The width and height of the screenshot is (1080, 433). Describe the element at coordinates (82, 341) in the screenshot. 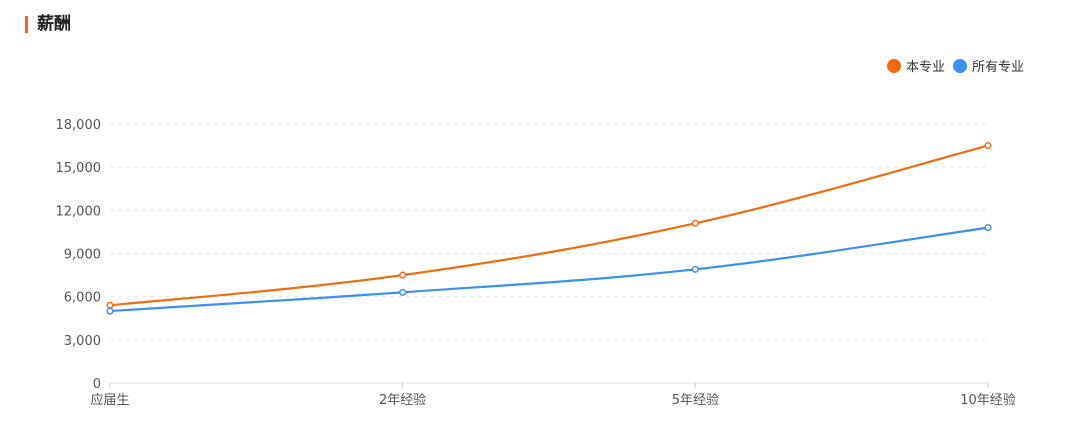

I see `y-tick-label: 3,000` at that location.